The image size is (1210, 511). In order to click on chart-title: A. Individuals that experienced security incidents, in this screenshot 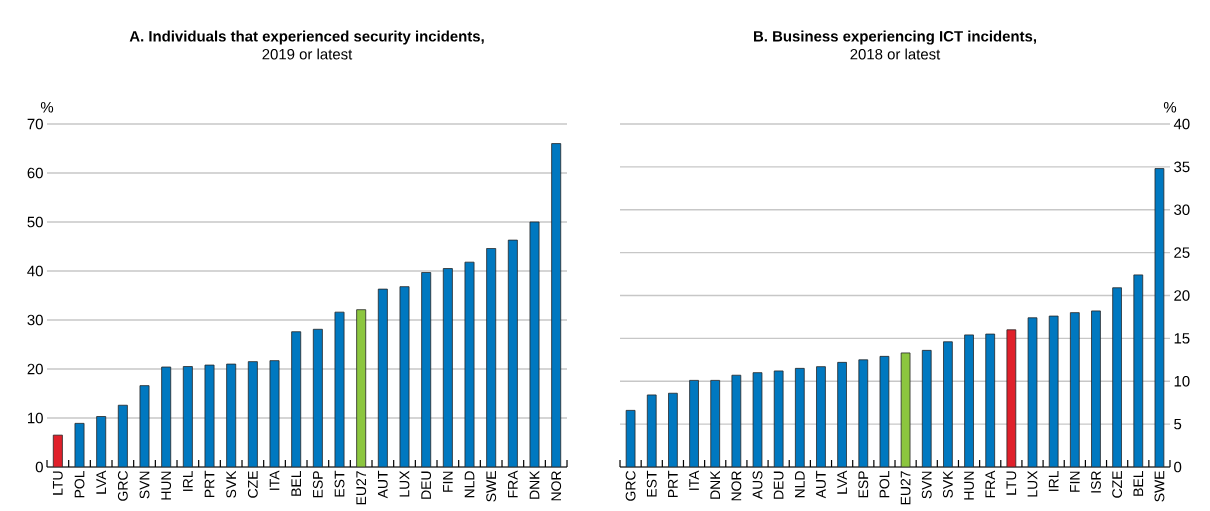, I will do `click(306, 37)`.